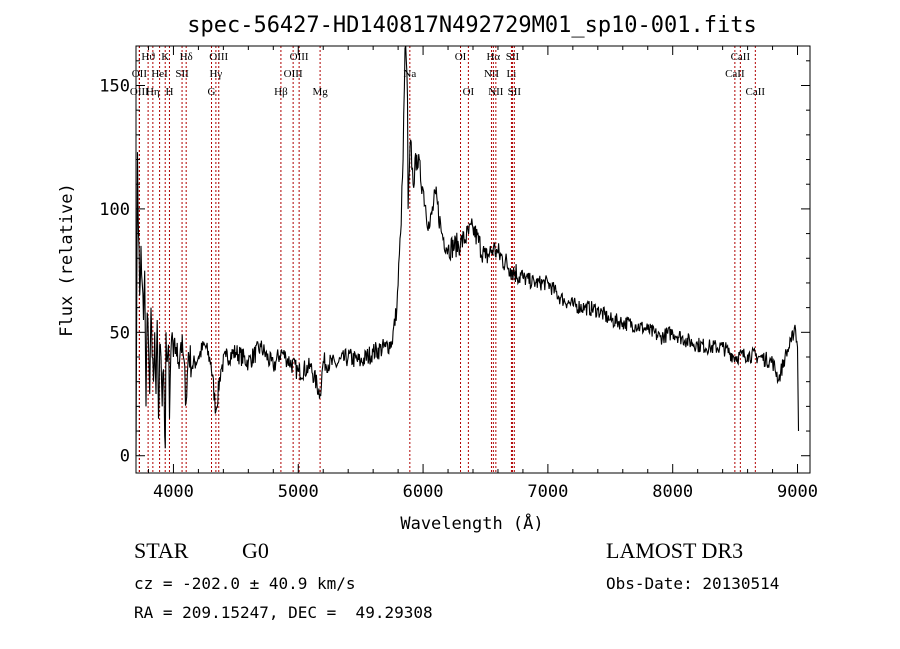 The height and width of the screenshot is (649, 900). Describe the element at coordinates (67, 260) in the screenshot. I see `y-axis-label: Flux (relative)` at that location.